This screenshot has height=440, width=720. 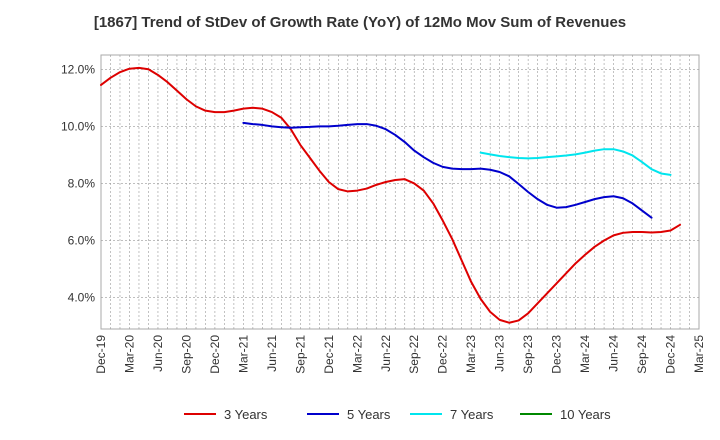 What do you see at coordinates (557, 354) in the screenshot?
I see `x-tick-label: Dec-23` at bounding box center [557, 354].